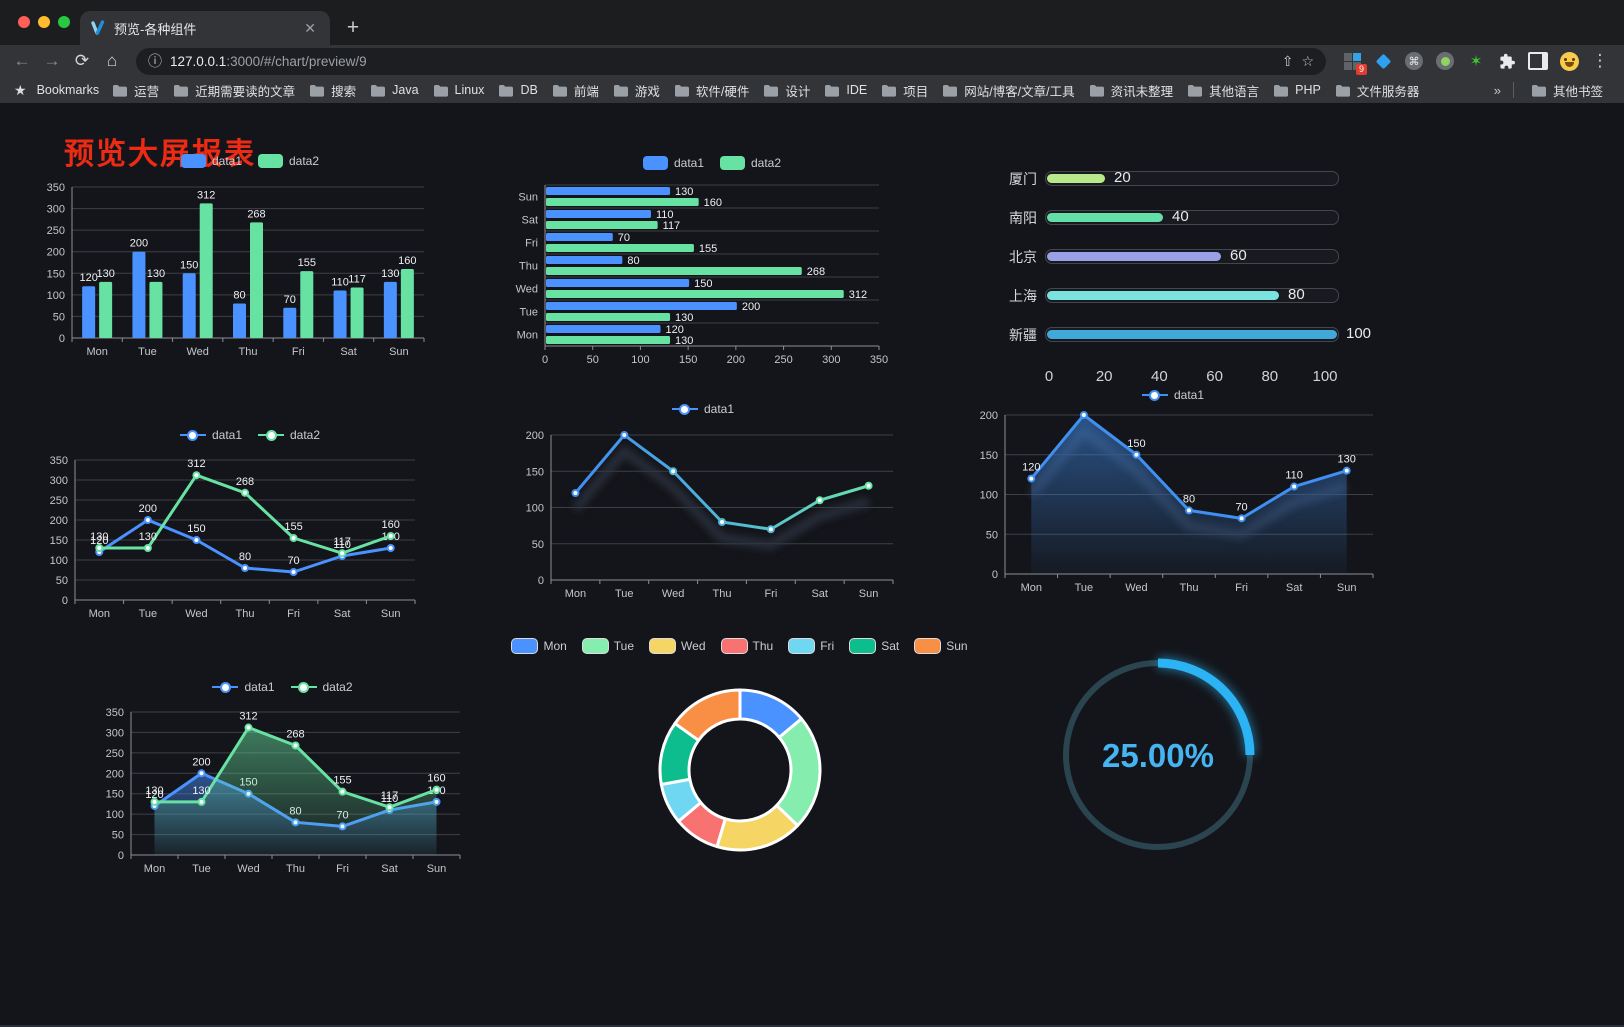 The width and height of the screenshot is (1624, 1027). I want to click on home-icon: ⌂, so click(112, 60).